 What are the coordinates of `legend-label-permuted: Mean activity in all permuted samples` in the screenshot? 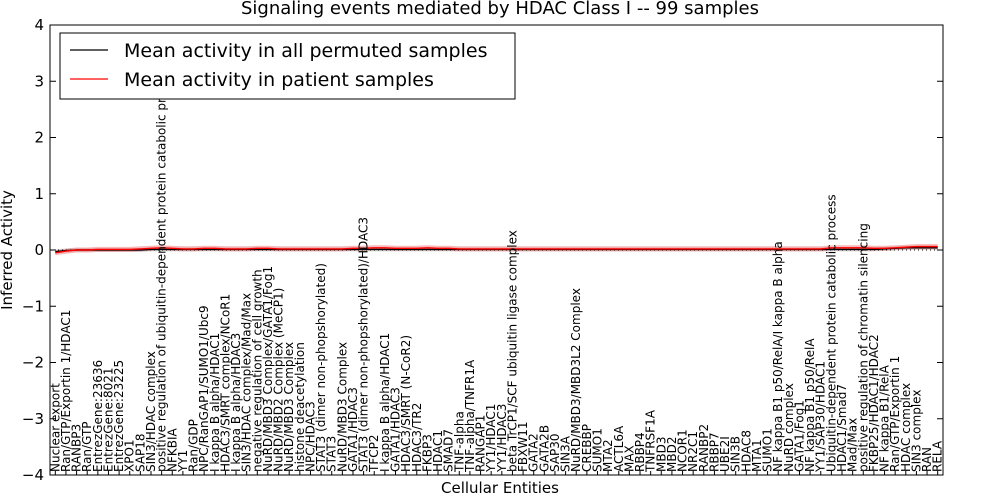 It's located at (305, 51).